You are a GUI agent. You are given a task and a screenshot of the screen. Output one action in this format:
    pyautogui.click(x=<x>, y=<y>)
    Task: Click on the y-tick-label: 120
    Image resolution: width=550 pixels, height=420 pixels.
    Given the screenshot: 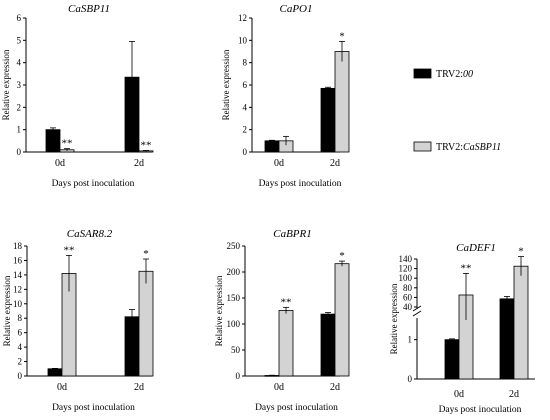 What is the action you would take?
    pyautogui.click(x=406, y=269)
    